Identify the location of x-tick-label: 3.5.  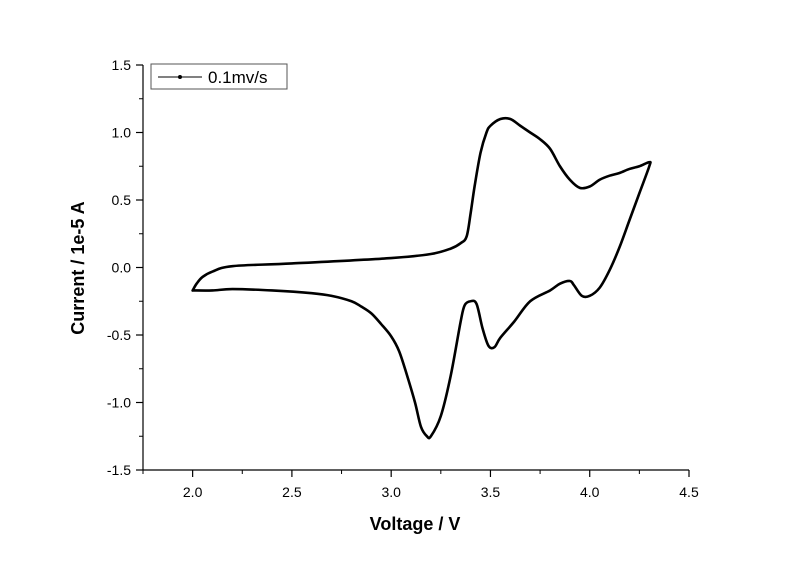
(491, 492).